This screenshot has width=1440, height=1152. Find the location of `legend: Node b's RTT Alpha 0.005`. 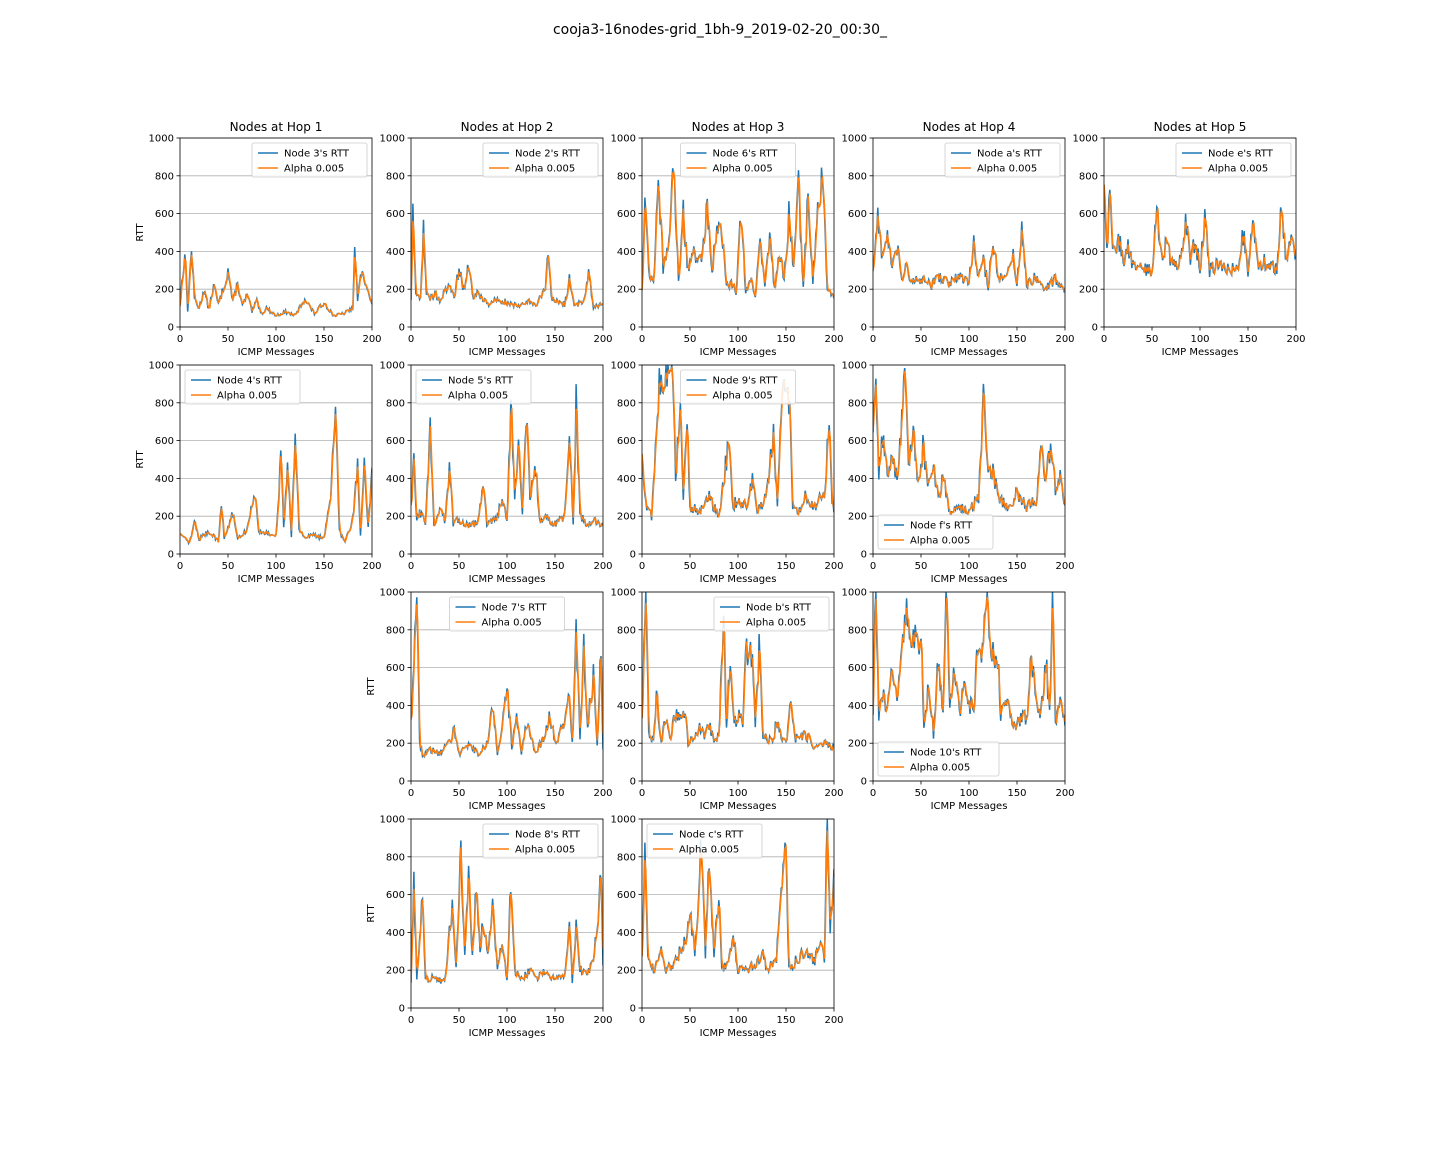

legend: Node b's RTT Alpha 0.005 is located at coordinates (771, 614).